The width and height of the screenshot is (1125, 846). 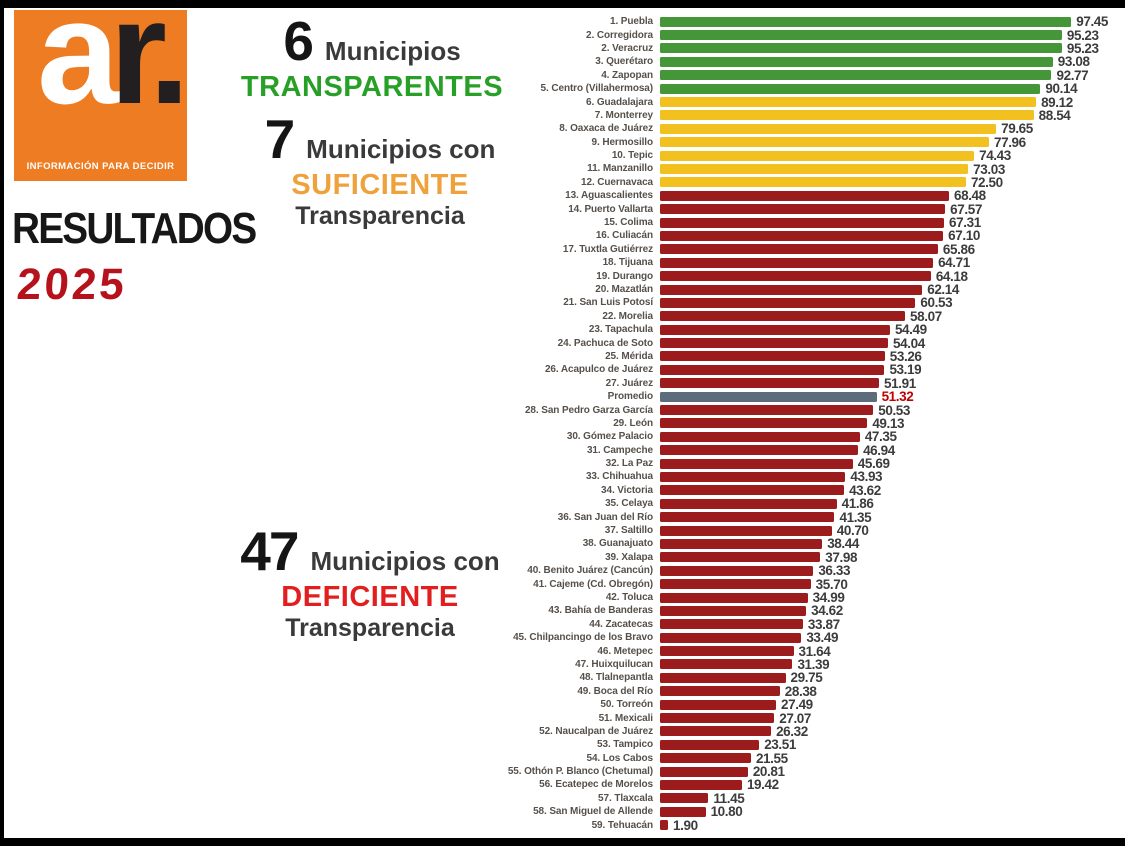 What do you see at coordinates (370, 597) in the screenshot?
I see `label-deficiente: DEFICIENTE` at bounding box center [370, 597].